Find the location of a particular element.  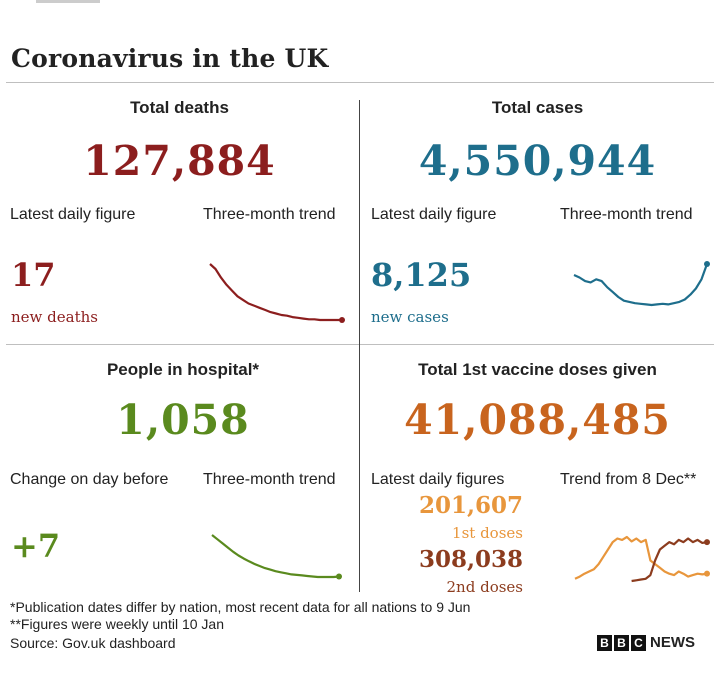

bbc-news-logo: B B C NEWS is located at coordinates (646, 643).